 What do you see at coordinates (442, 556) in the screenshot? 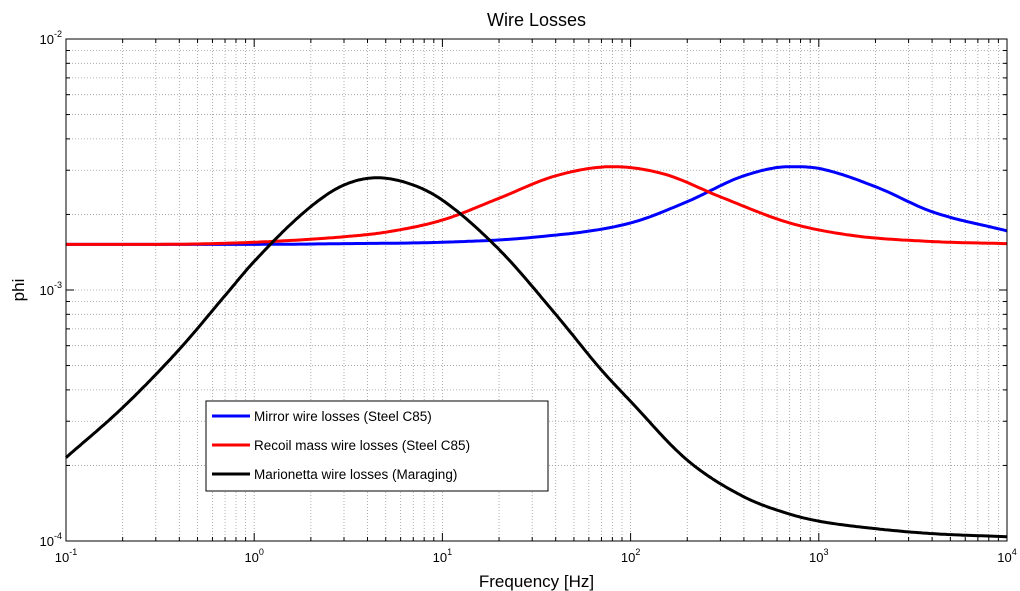
I see `x-tick-label: 10¹` at bounding box center [442, 556].